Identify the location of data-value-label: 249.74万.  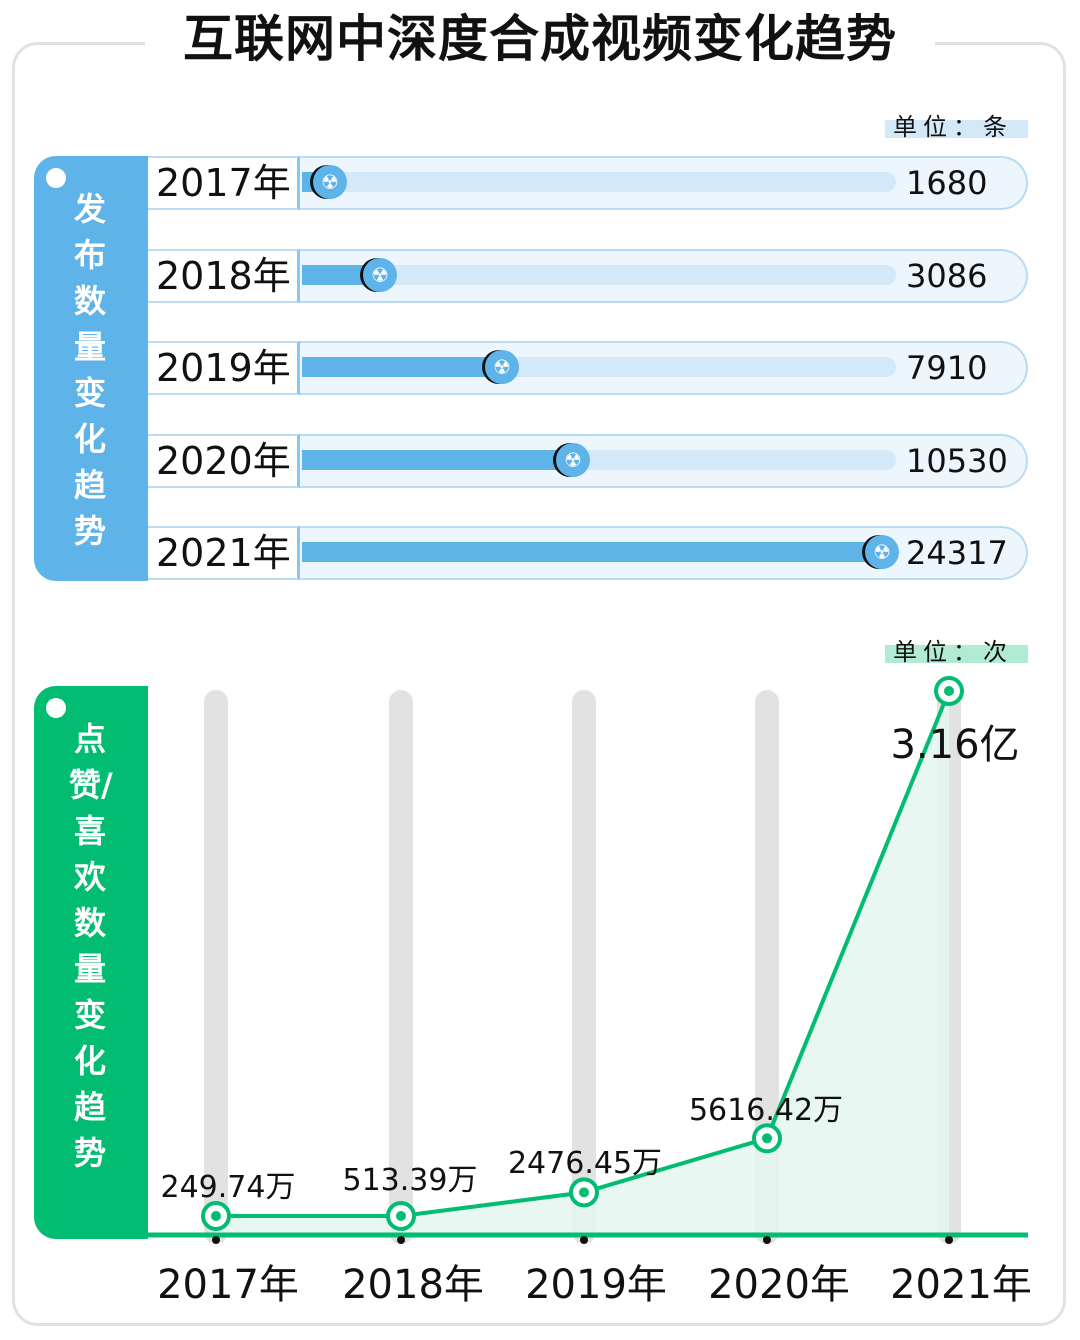
(228, 1187).